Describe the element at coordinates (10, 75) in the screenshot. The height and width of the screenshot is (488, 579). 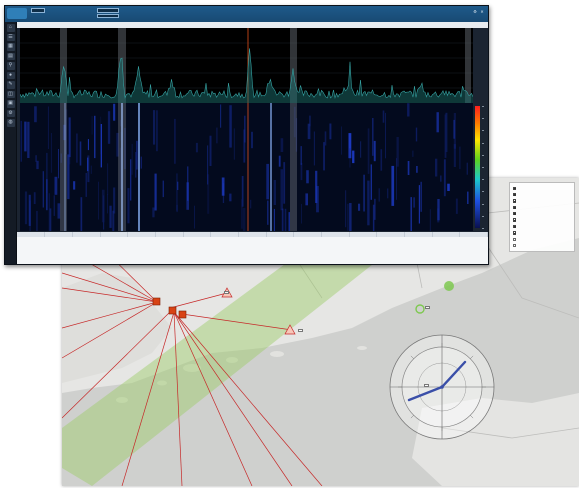
I see `record-icon: ●` at that location.